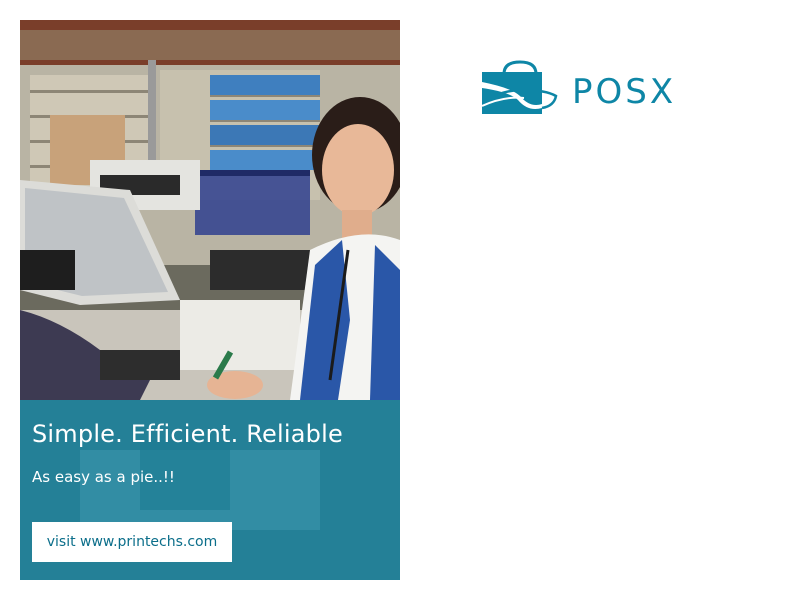 This screenshot has height=600, width=800. Describe the element at coordinates (520, 87) in the screenshot. I see `shopping-bag-icon` at that location.